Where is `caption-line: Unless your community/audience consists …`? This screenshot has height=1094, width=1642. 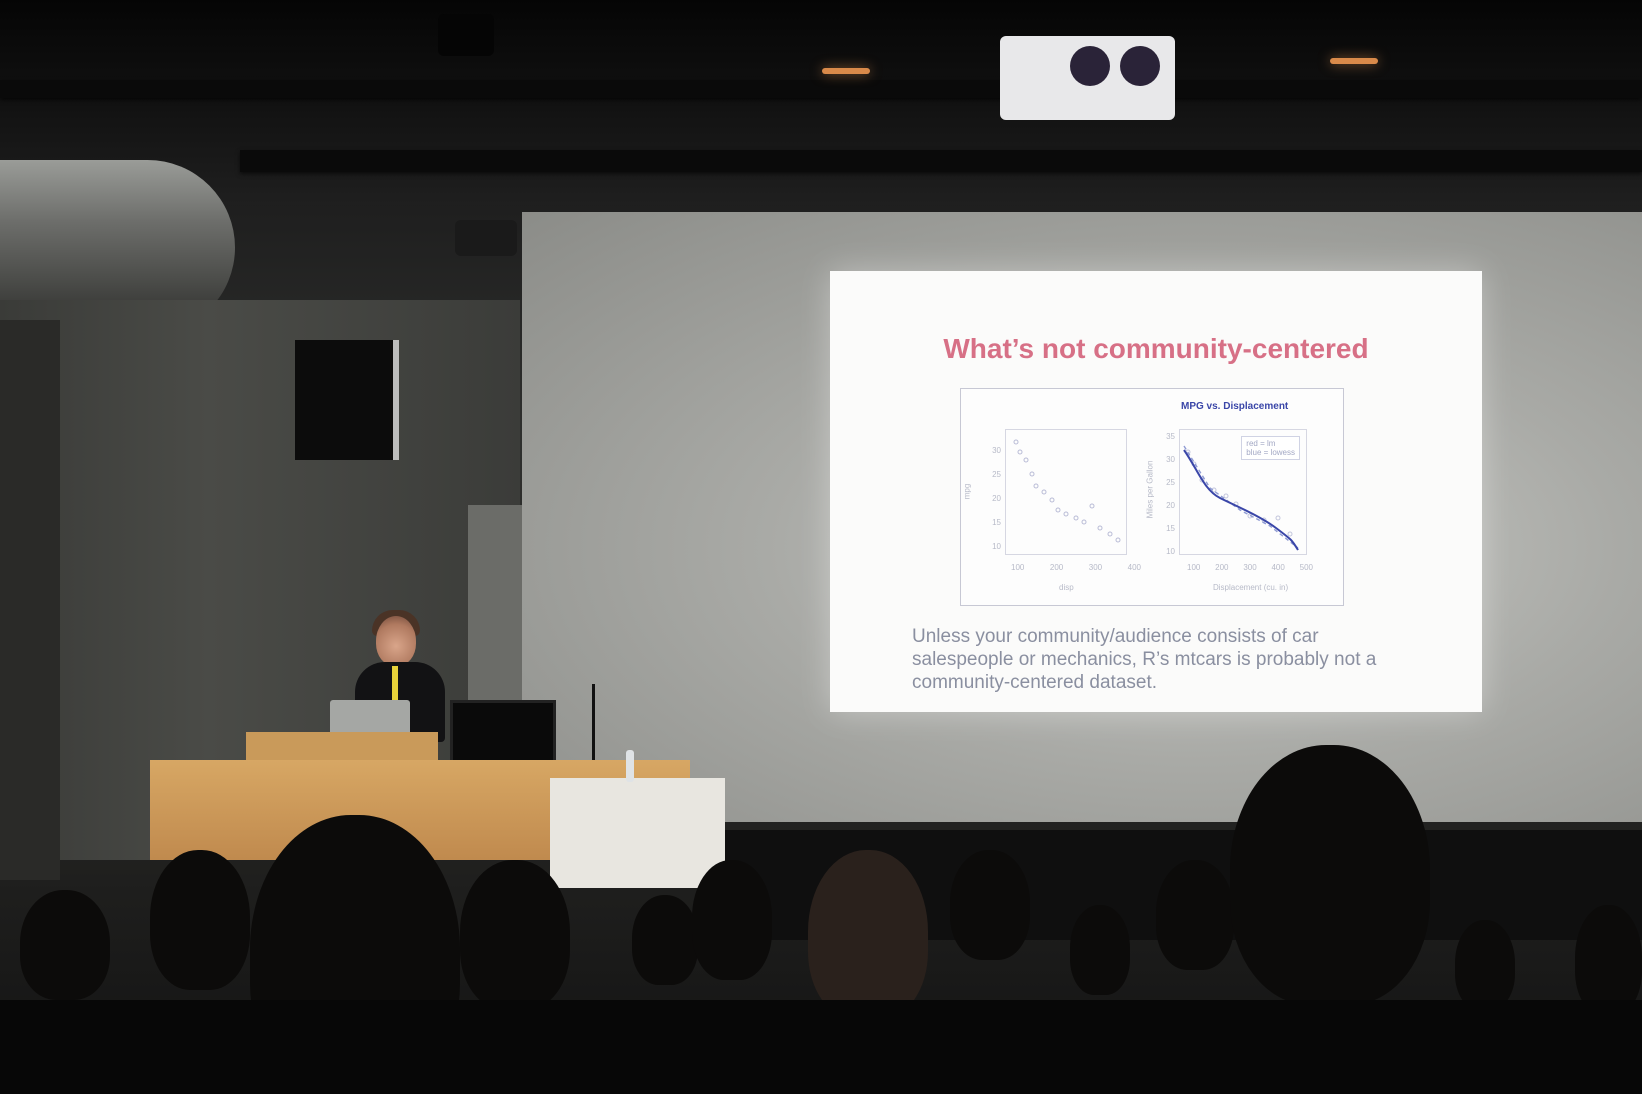
caption-line: Unless your community/audience consists … is located at coordinates (1115, 636).